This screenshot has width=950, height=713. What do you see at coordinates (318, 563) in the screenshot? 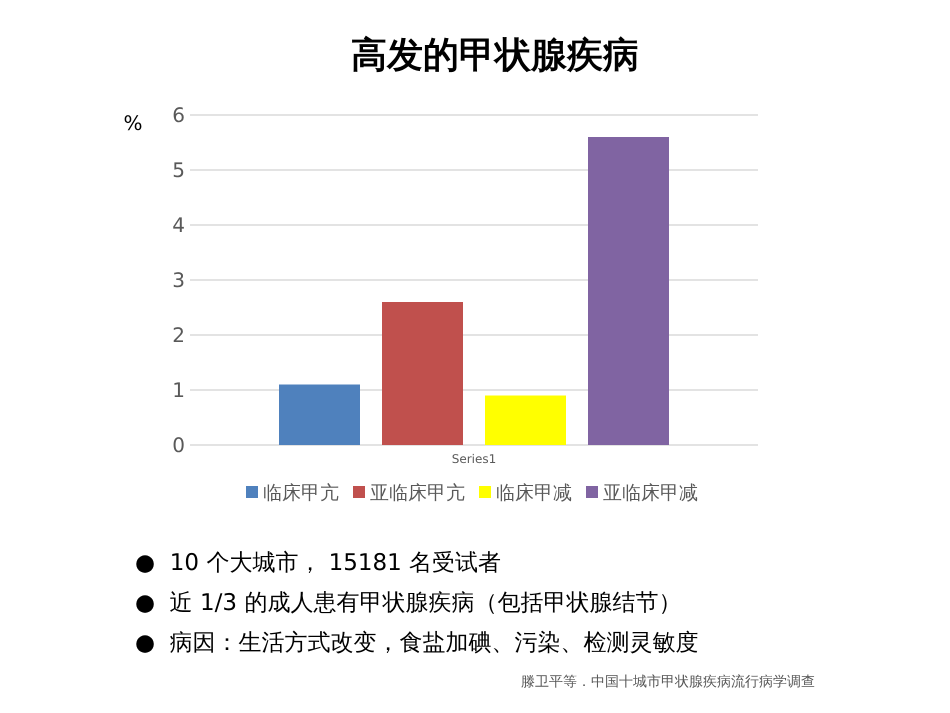
I see `text: ● 10 个大城市， 15181 名受试者` at bounding box center [318, 563].